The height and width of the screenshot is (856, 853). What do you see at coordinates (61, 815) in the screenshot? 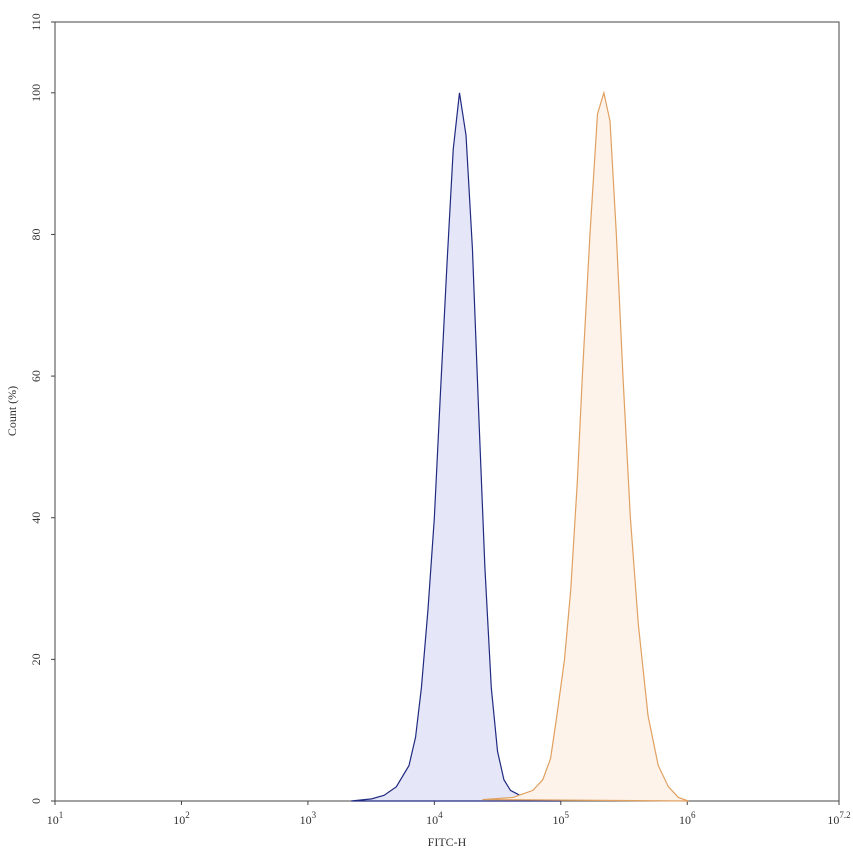
I see `tick-exponent: 1` at bounding box center [61, 815].